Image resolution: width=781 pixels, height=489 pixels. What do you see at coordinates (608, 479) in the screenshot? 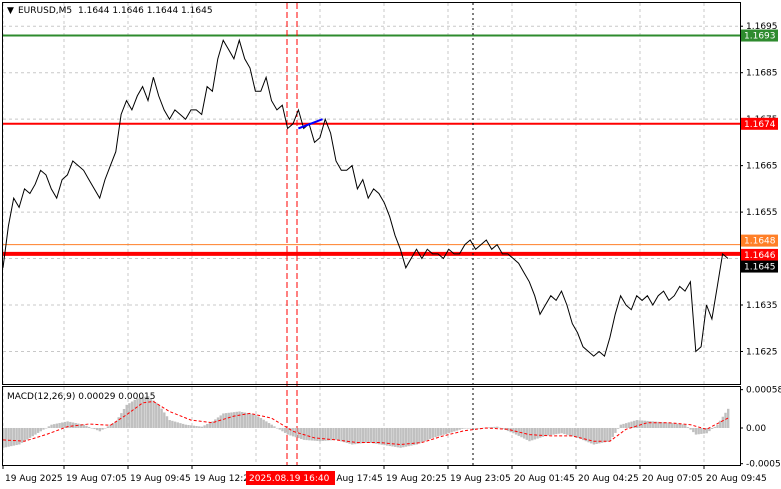
I see `x-tick-label: 20 Aug 04:25` at bounding box center [608, 479].